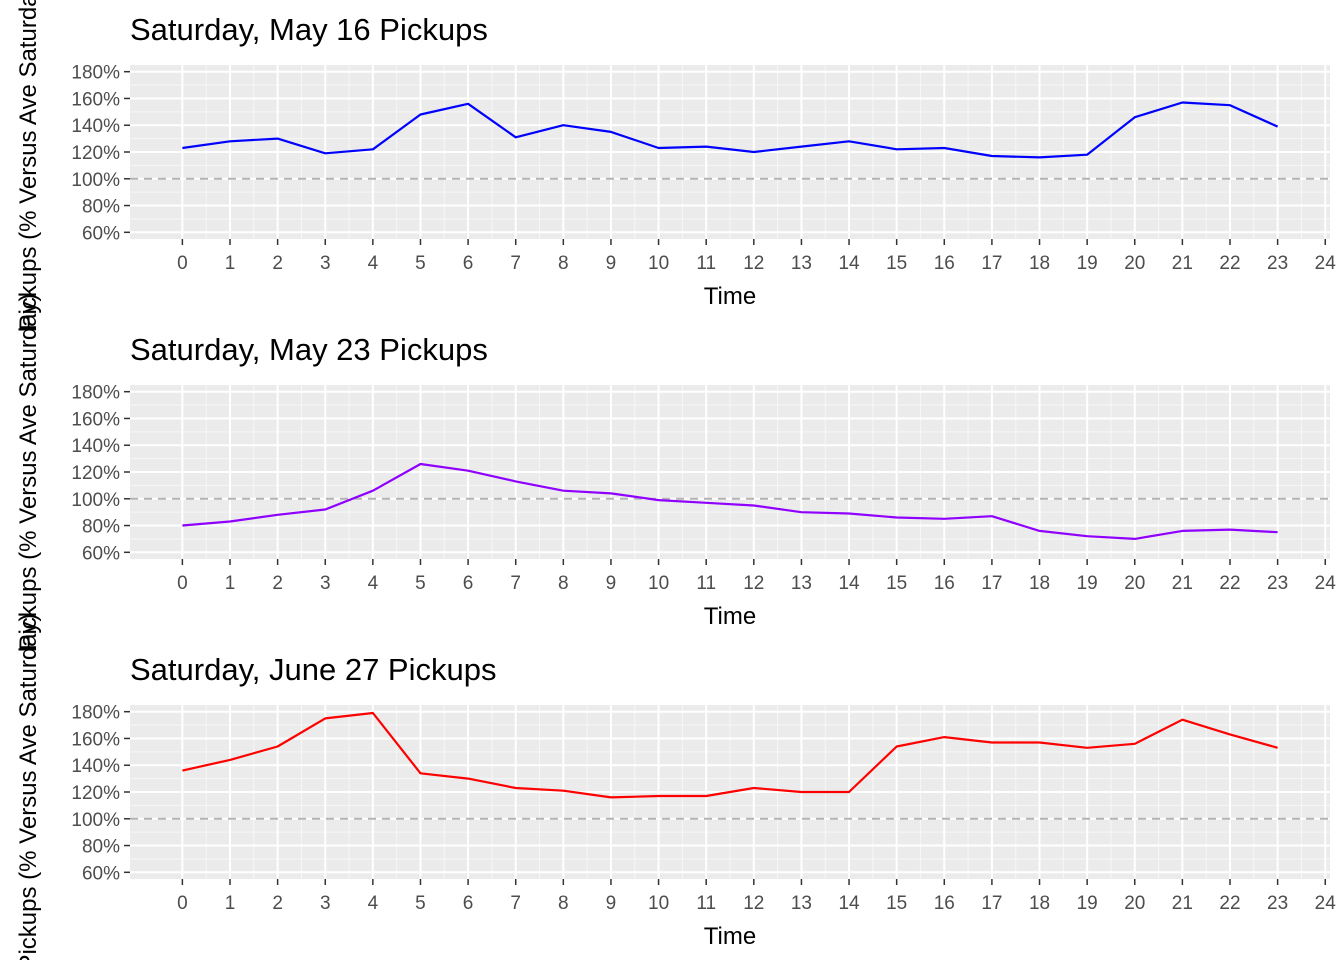 Image resolution: width=1344 pixels, height=960 pixels. Describe the element at coordinates (991, 583) in the screenshot. I see `x-tick-label: 17` at that location.